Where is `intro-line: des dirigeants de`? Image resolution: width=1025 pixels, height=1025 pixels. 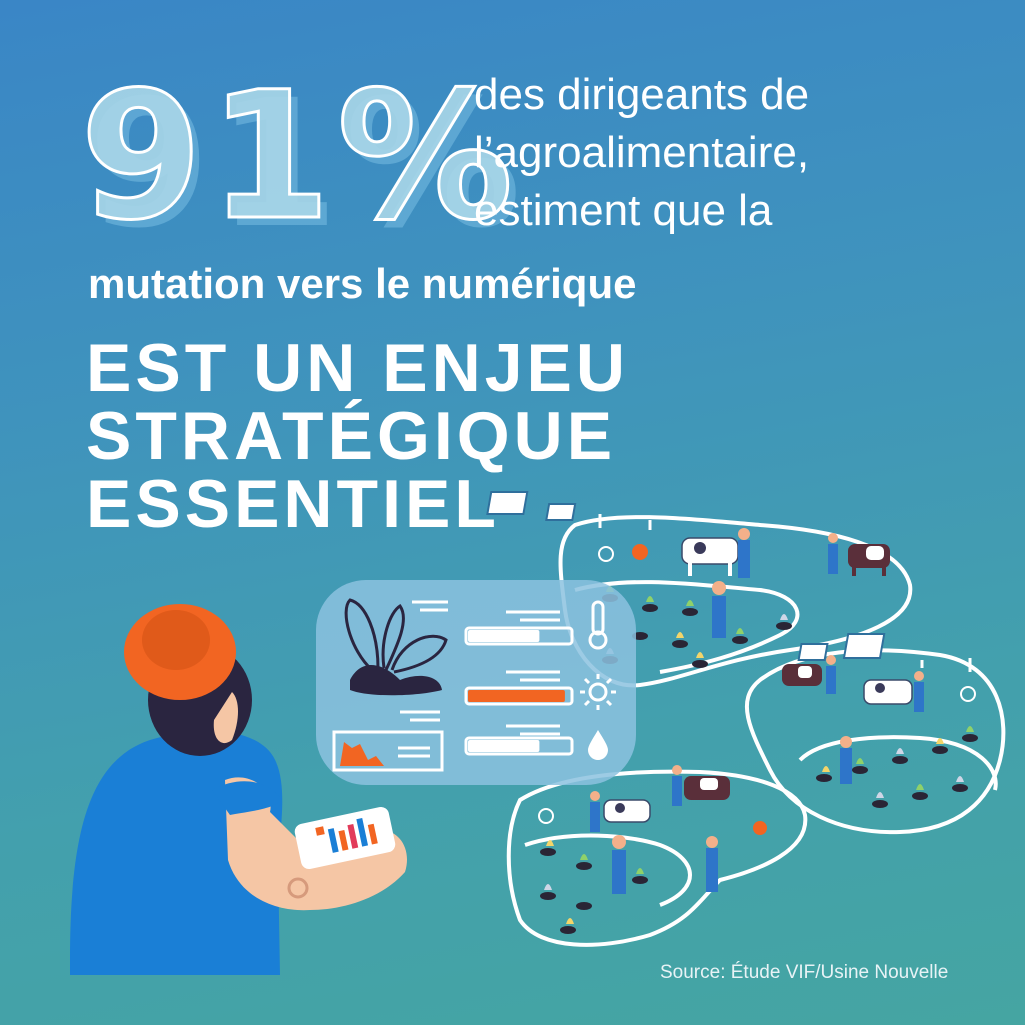
intro-line: des dirigeants de is located at coordinates (642, 94).